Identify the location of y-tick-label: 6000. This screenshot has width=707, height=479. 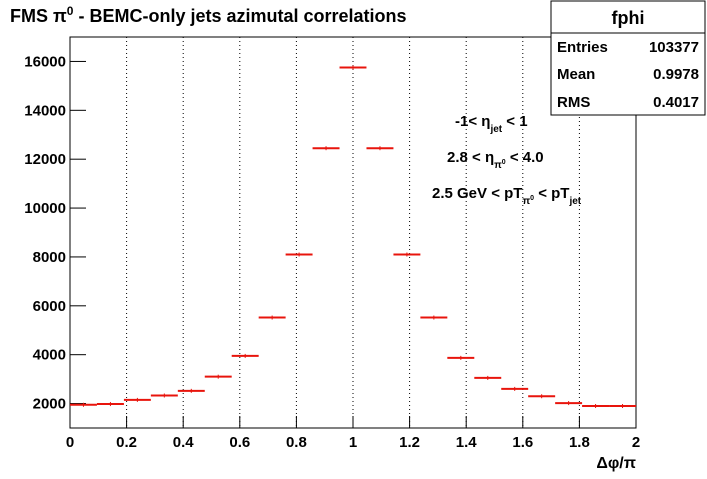
(49, 306).